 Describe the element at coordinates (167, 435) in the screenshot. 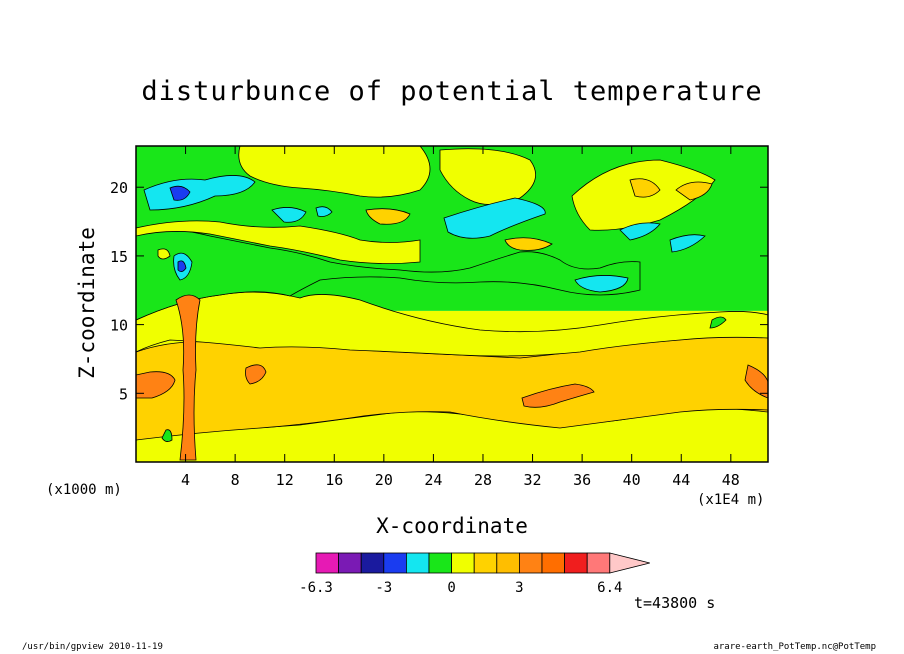

I see `green-dot` at that location.